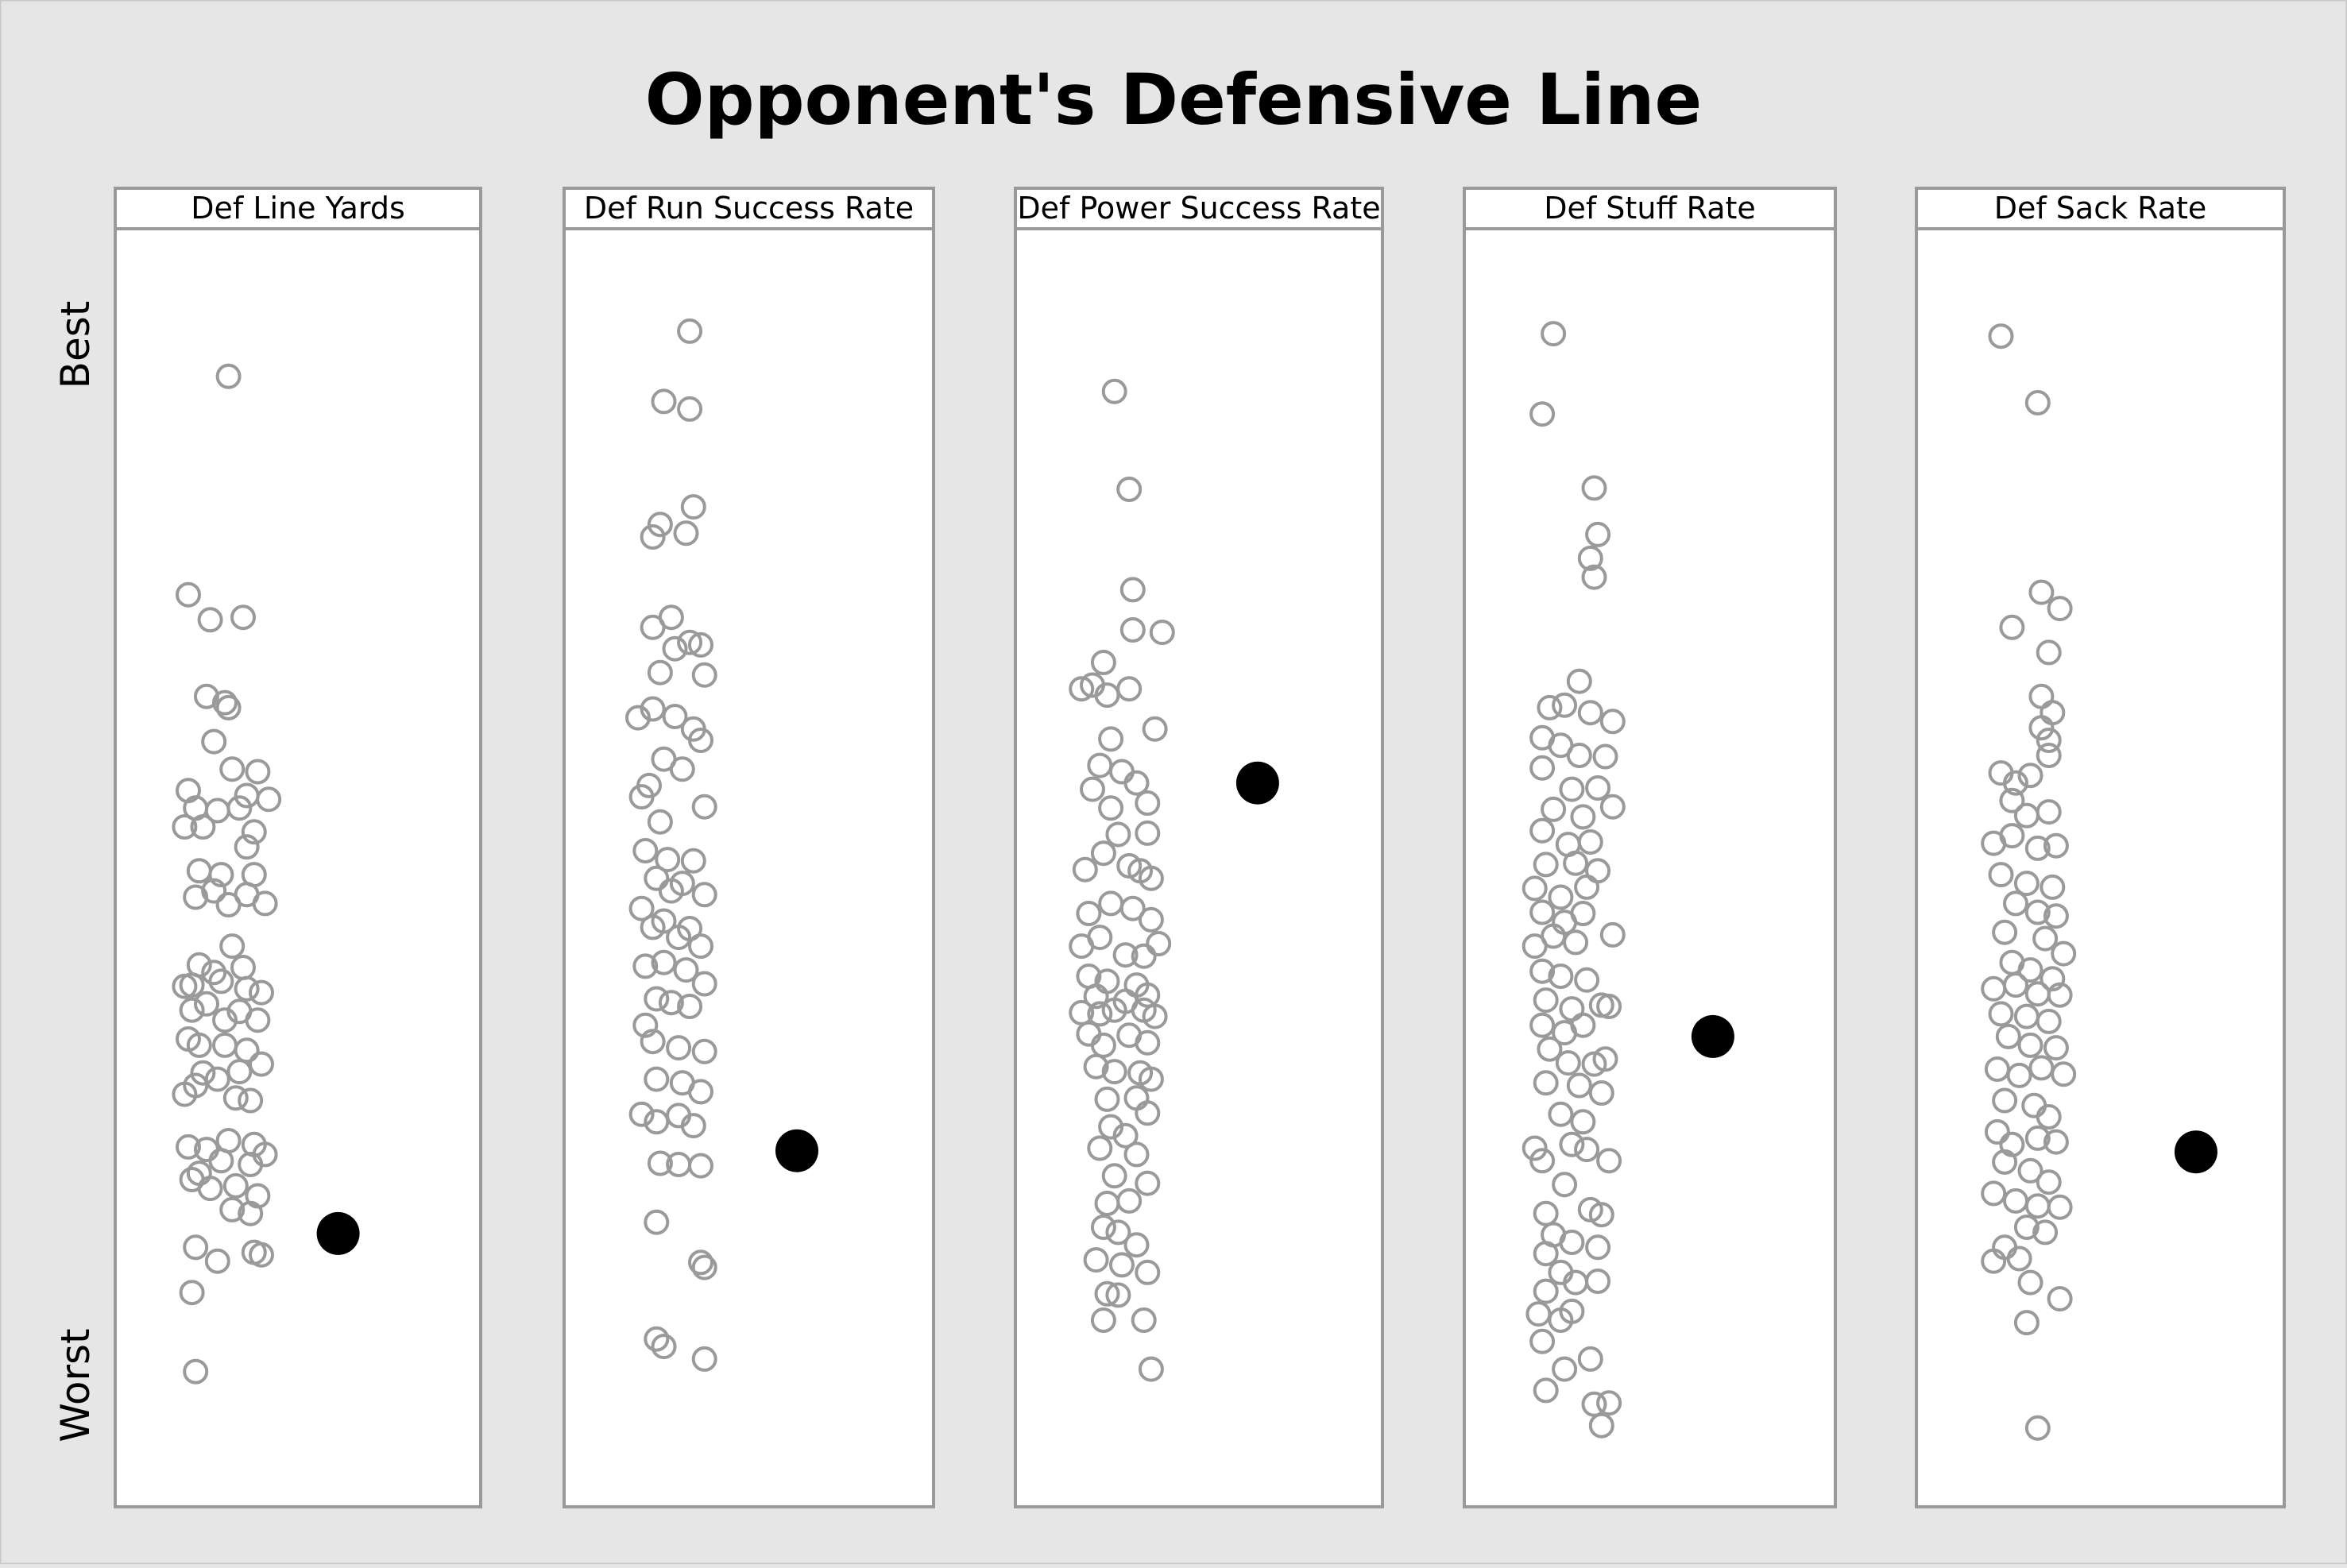  Describe the element at coordinates (298, 208) in the screenshot. I see `panel-label: Def Line Yards` at that location.